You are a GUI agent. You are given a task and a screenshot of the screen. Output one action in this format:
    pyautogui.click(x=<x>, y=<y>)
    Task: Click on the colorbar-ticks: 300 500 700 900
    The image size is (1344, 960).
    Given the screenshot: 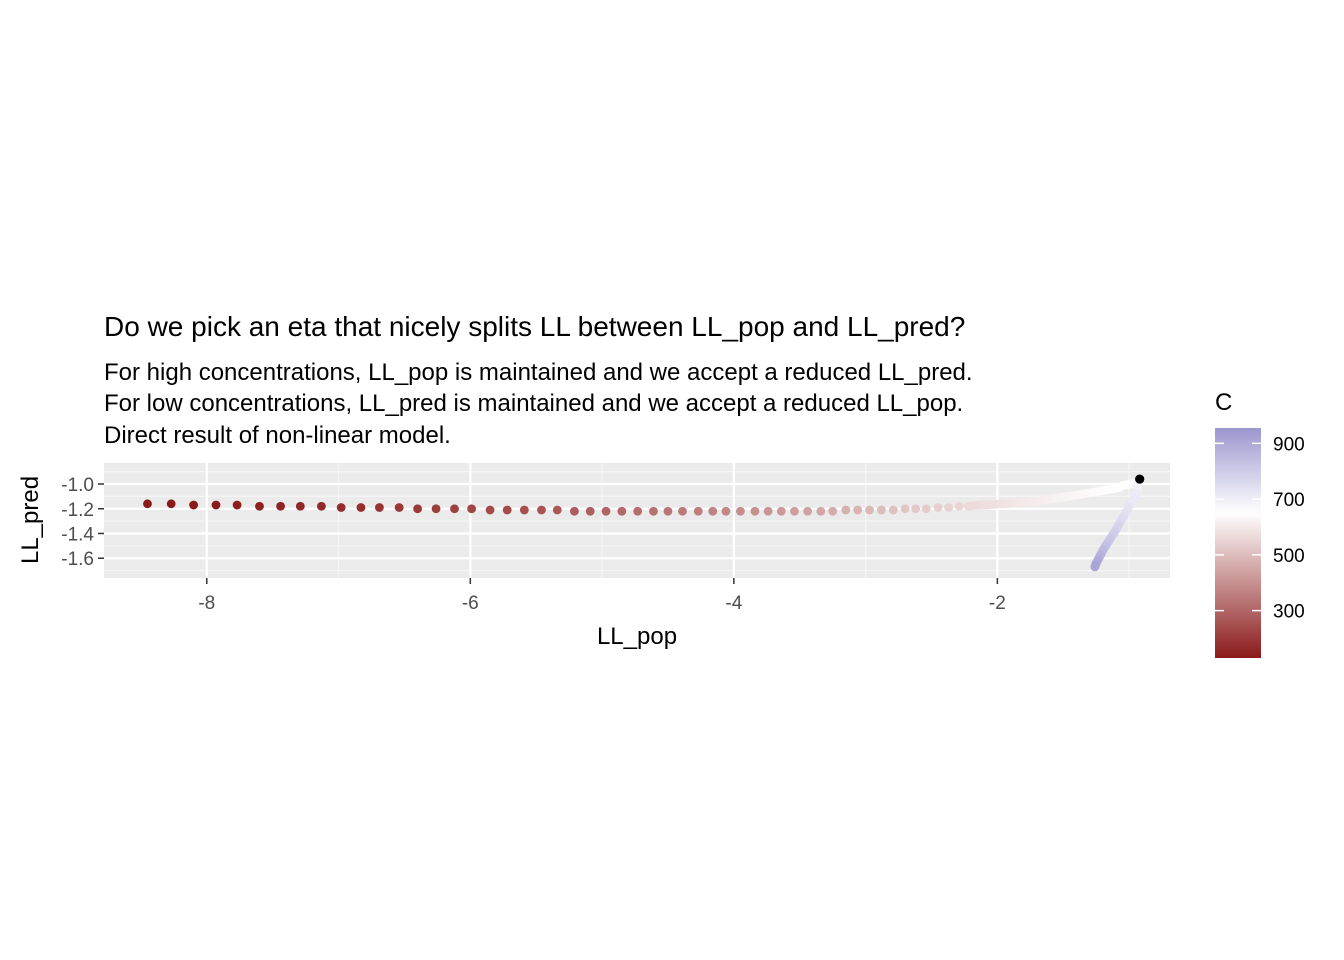 What is the action you would take?
    pyautogui.click(x=1260, y=528)
    